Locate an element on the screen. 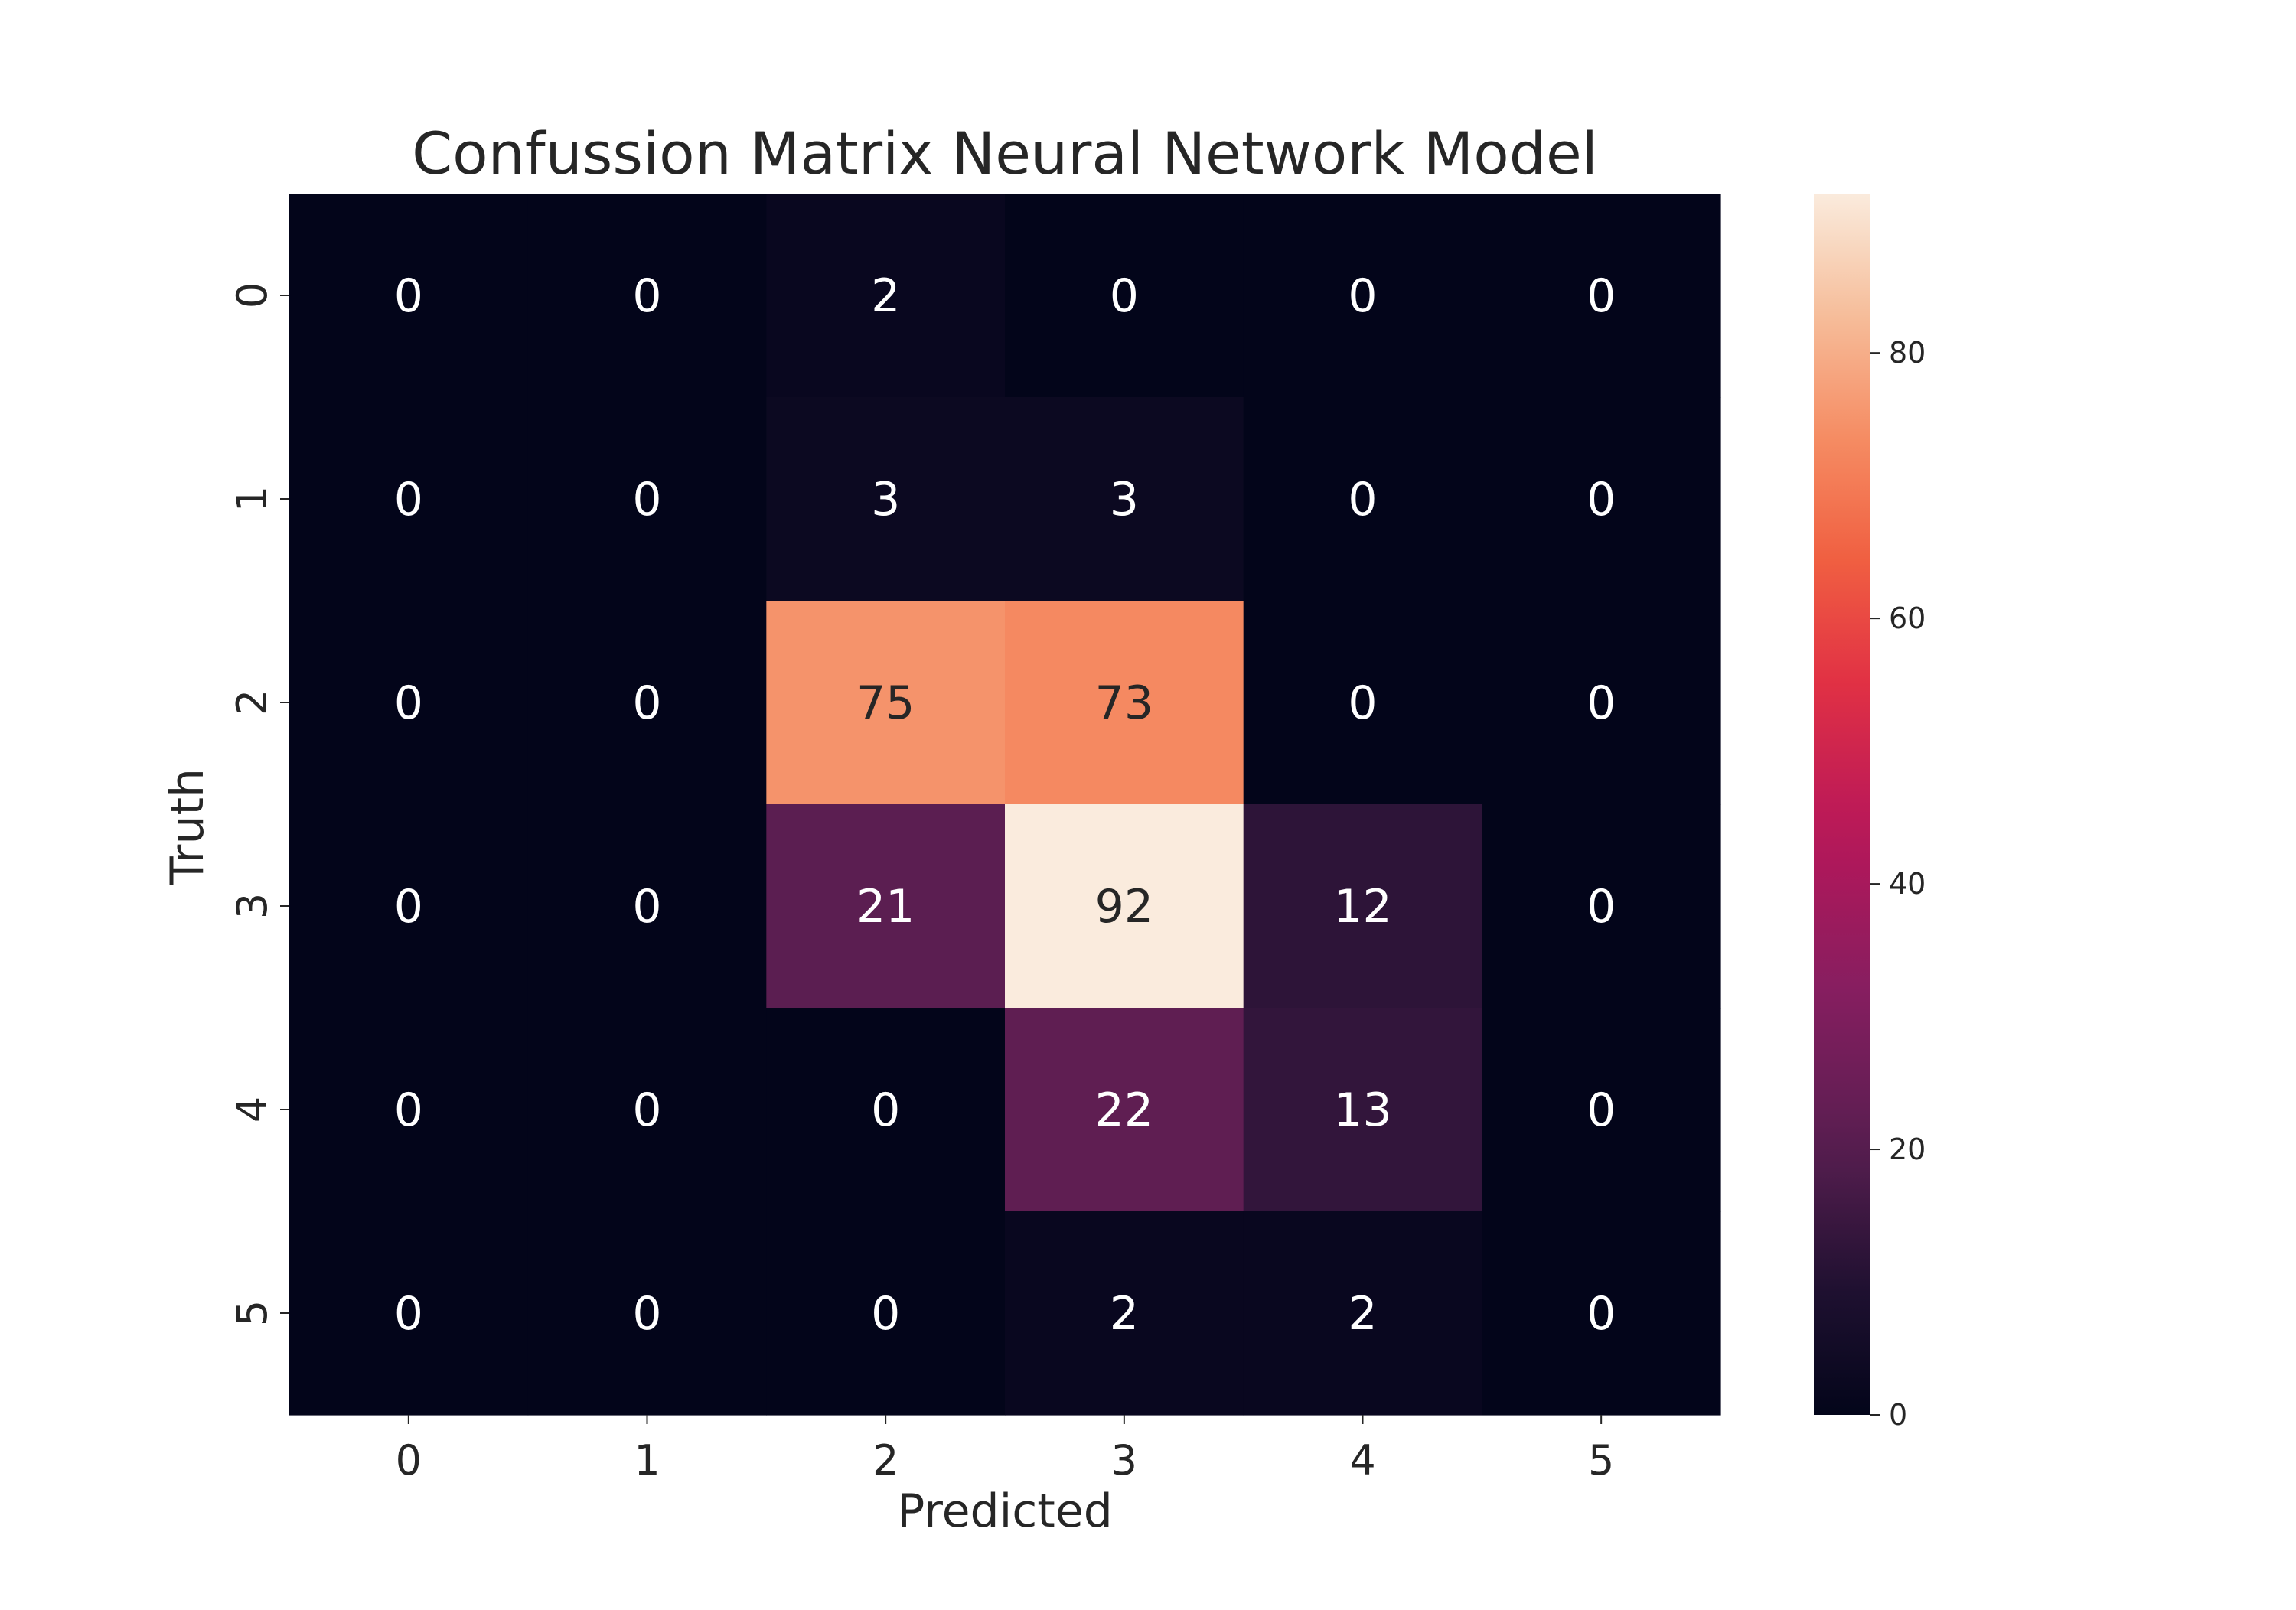 Image resolution: width=2296 pixels, height=1610 pixels. heatmap-cell-r2-c1 is located at coordinates (647, 703).